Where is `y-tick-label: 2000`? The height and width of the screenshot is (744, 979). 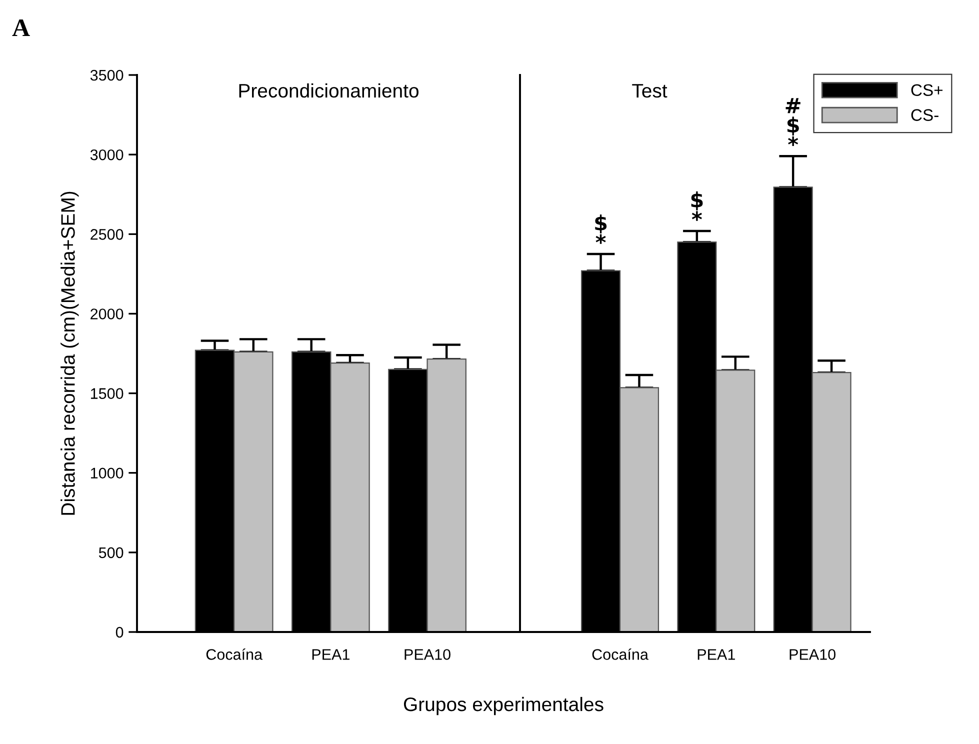
y-tick-label: 2000 is located at coordinates (107, 314).